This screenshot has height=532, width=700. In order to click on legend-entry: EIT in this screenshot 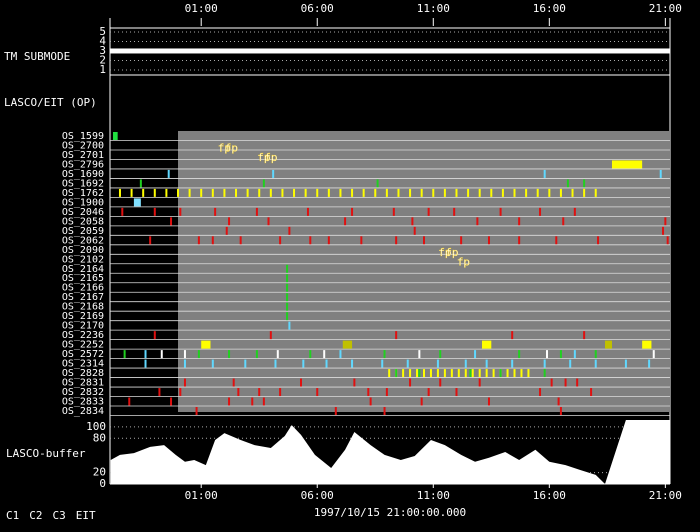, I will do `click(86, 515)`.